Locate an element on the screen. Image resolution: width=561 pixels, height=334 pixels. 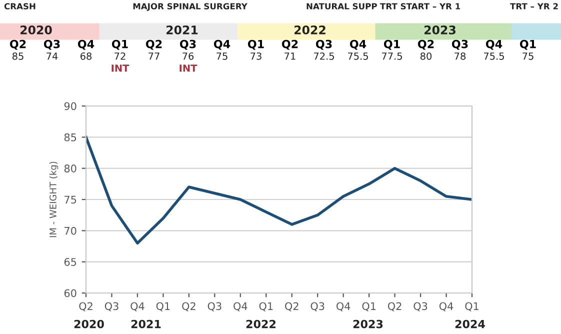
y-axis-title: IM - WEIGHT (kg) is located at coordinates (53, 200).